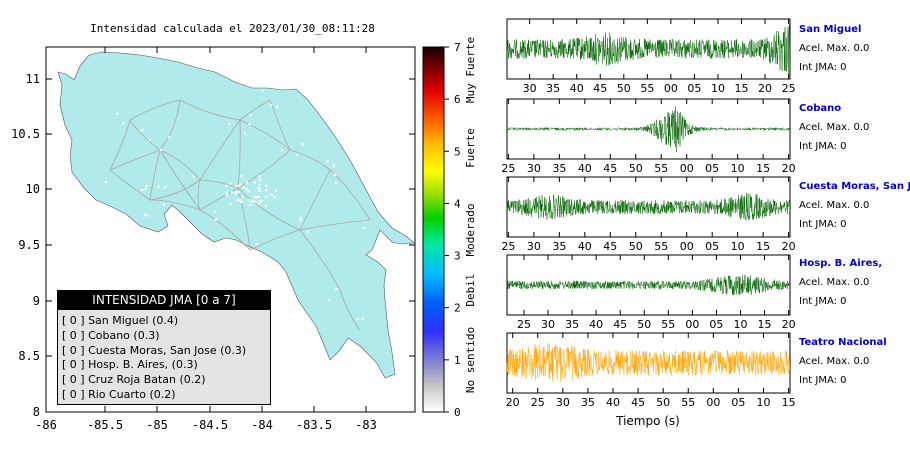 This screenshot has height=460, width=910. I want to click on lat-tick-label: 9, so click(36, 301).